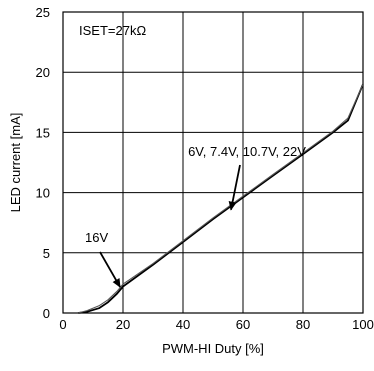 This screenshot has width=374, height=371. Describe the element at coordinates (213, 348) in the screenshot. I see `x-axis-title: PWM-HI Duty [%]` at that location.